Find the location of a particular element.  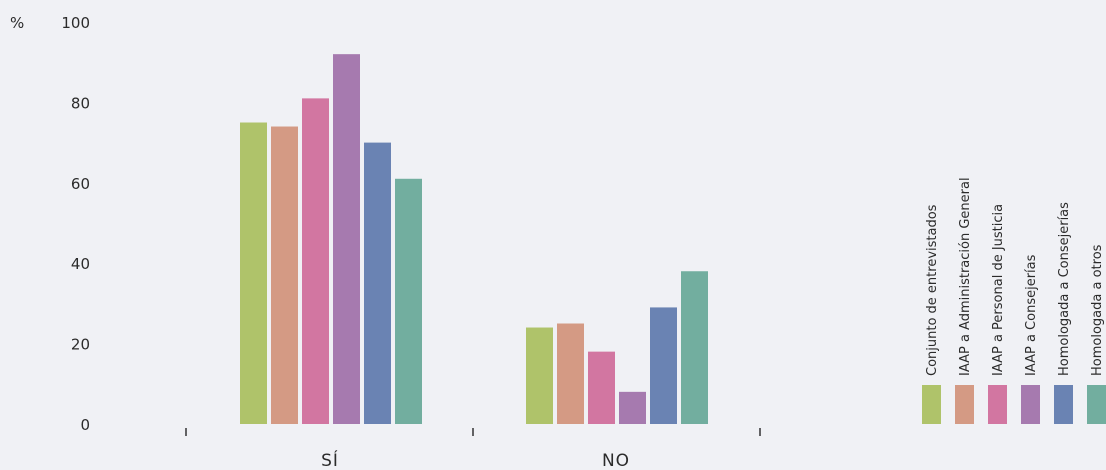

legend-label: Conjunto de entrevistados is located at coordinates (932, 290).